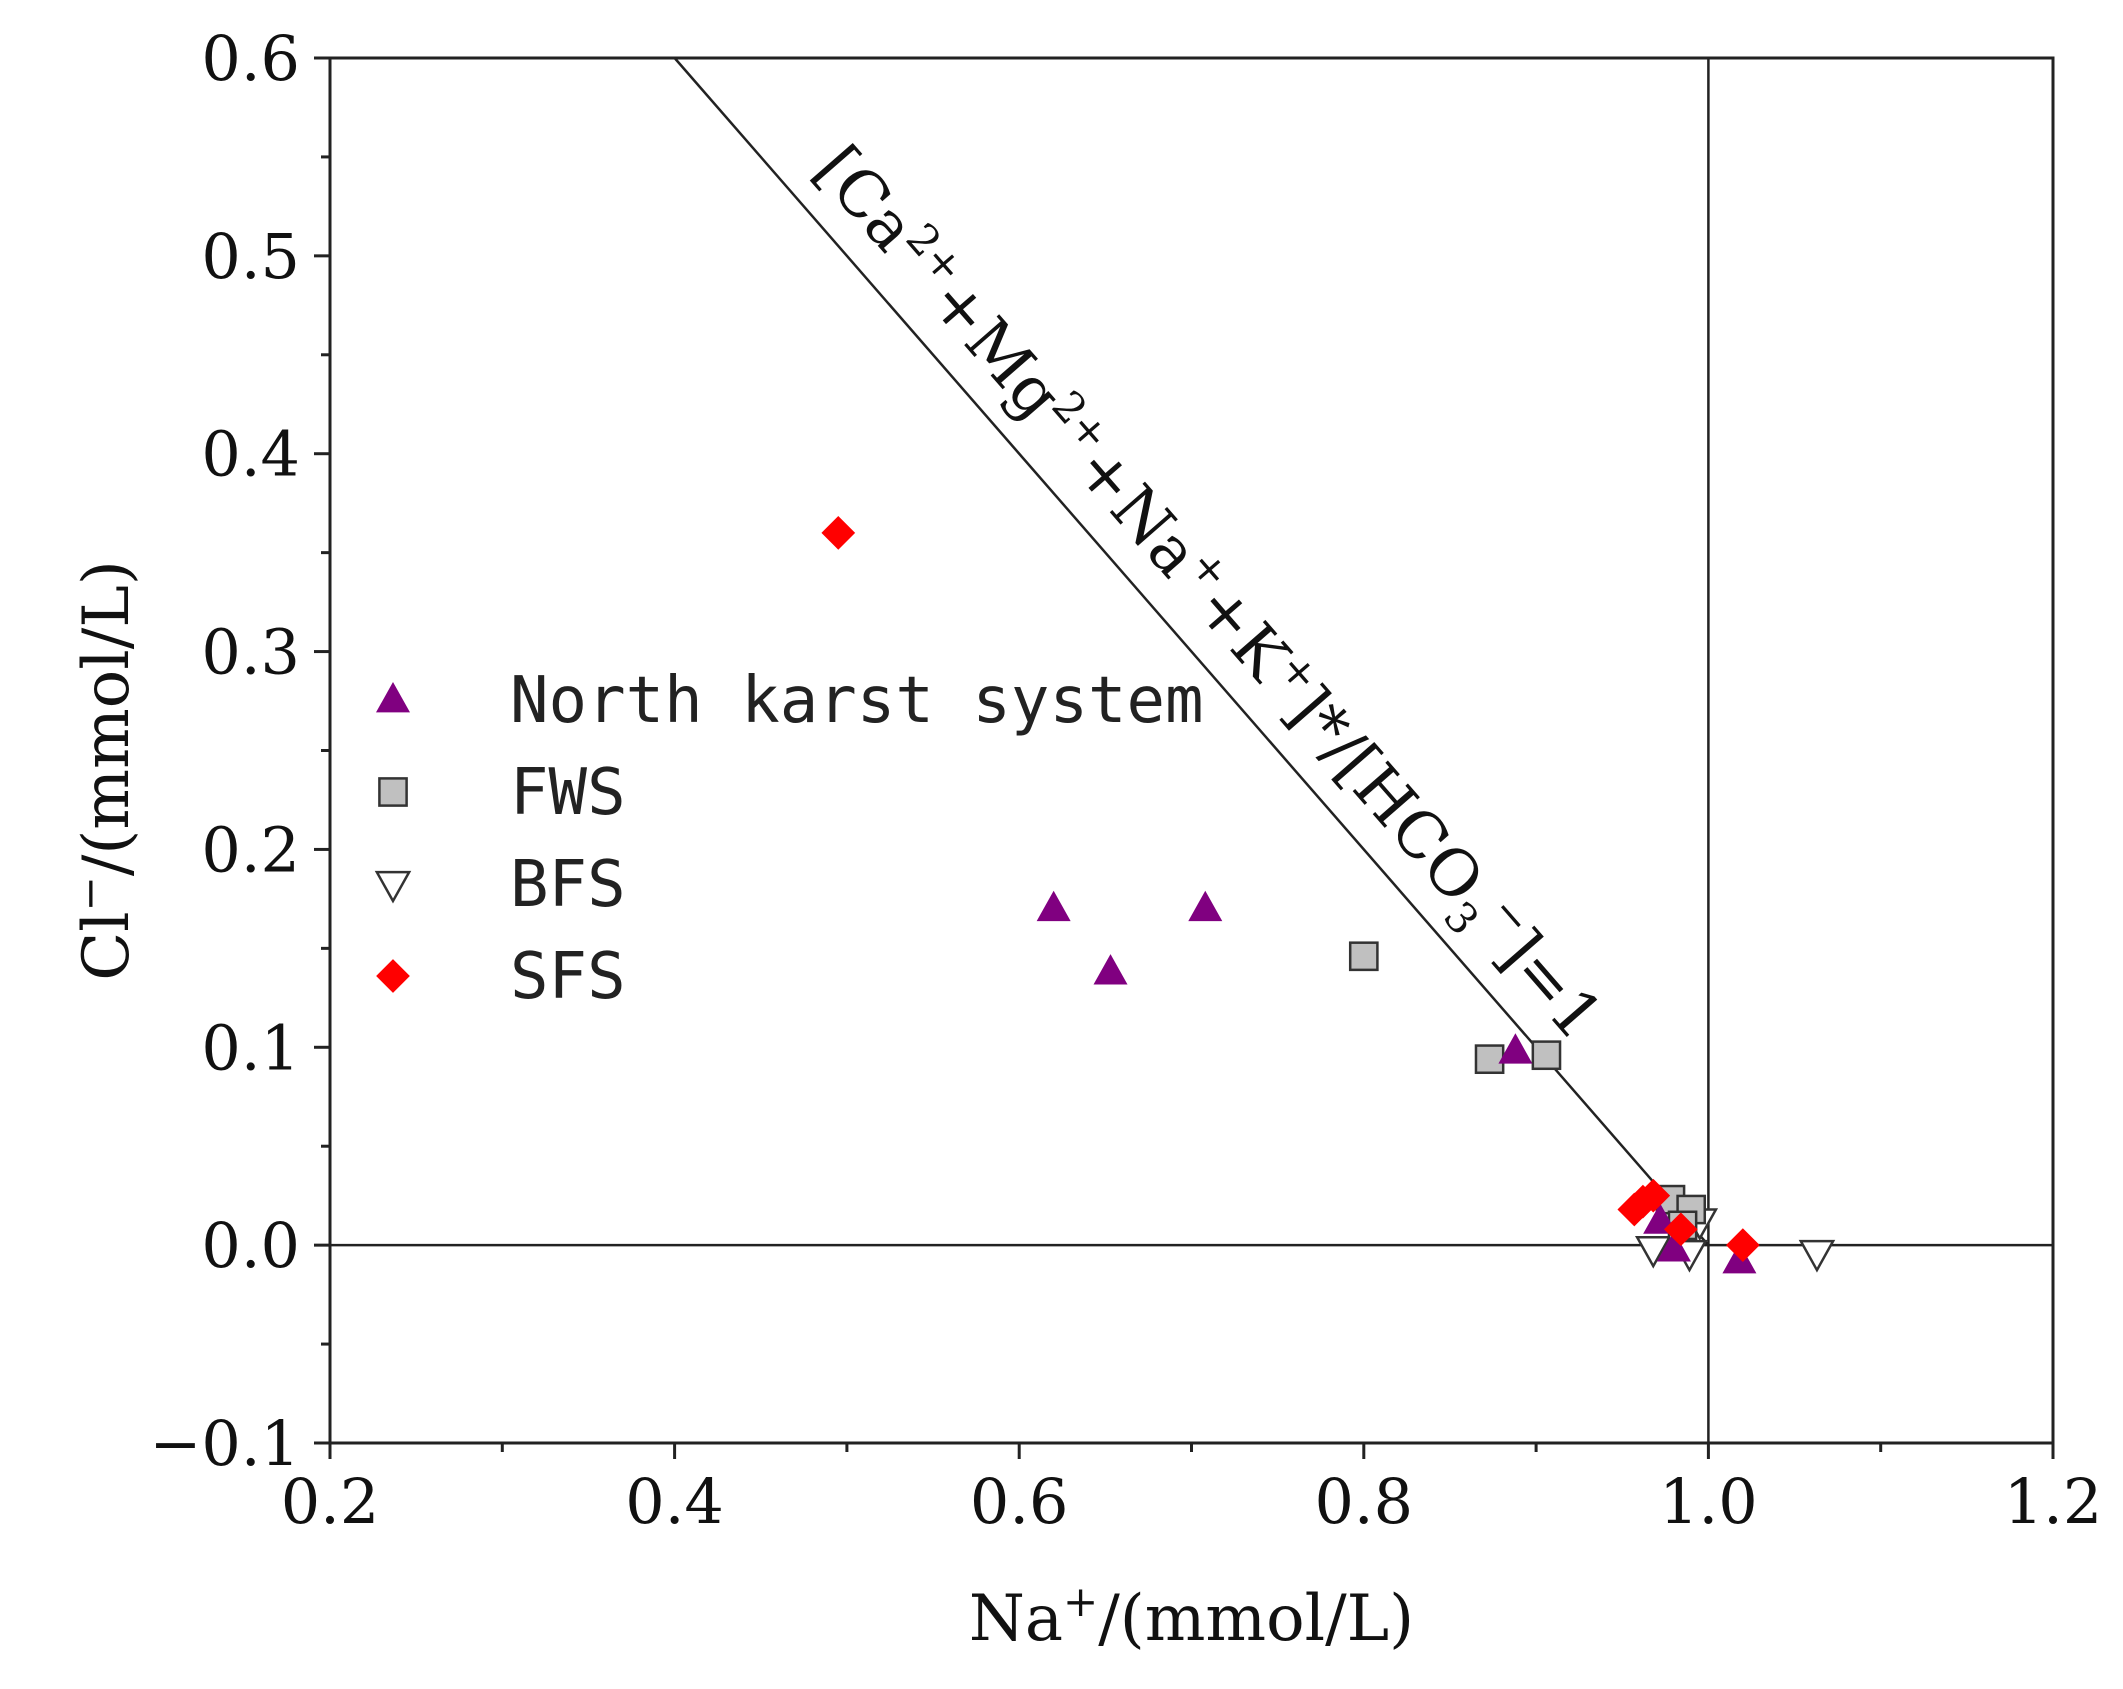  Describe the element at coordinates (857, 701) in the screenshot. I see `legend-label-north-karst-system: North karst system` at that location.